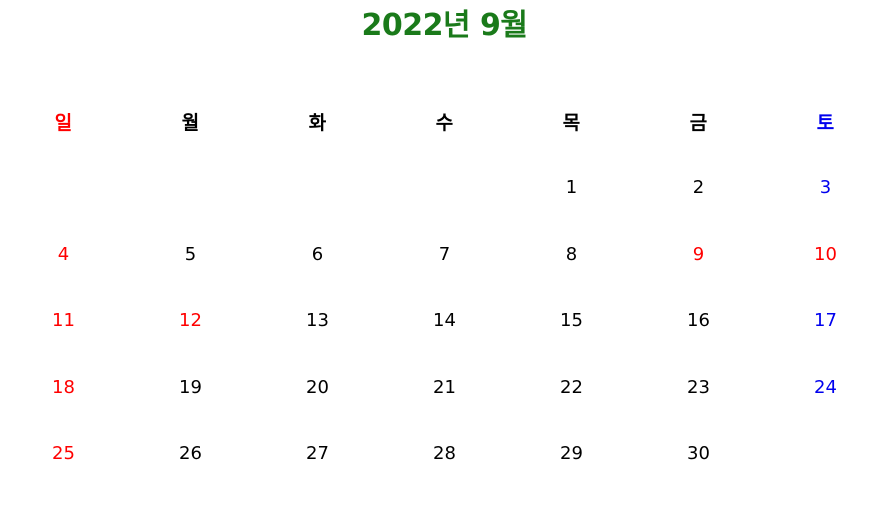 This screenshot has width=883, height=524. What do you see at coordinates (825, 188) in the screenshot?
I see `day-cell: 3` at bounding box center [825, 188].